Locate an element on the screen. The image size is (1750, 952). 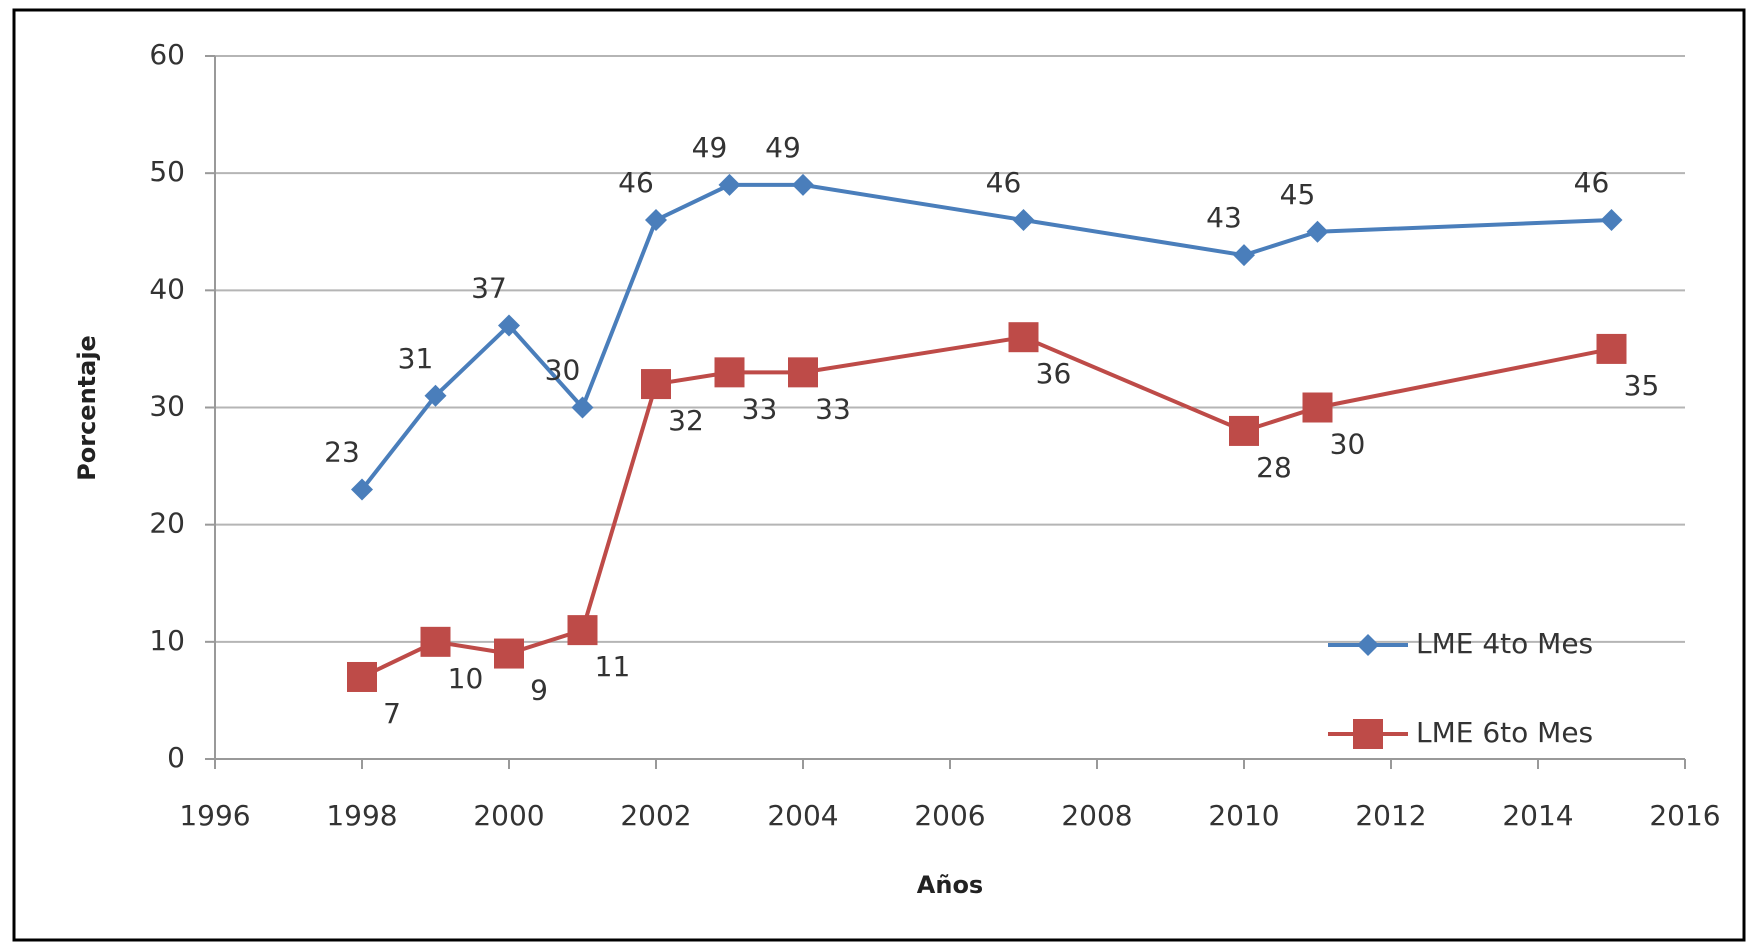
x-tick-label: 2002 is located at coordinates (655, 815).